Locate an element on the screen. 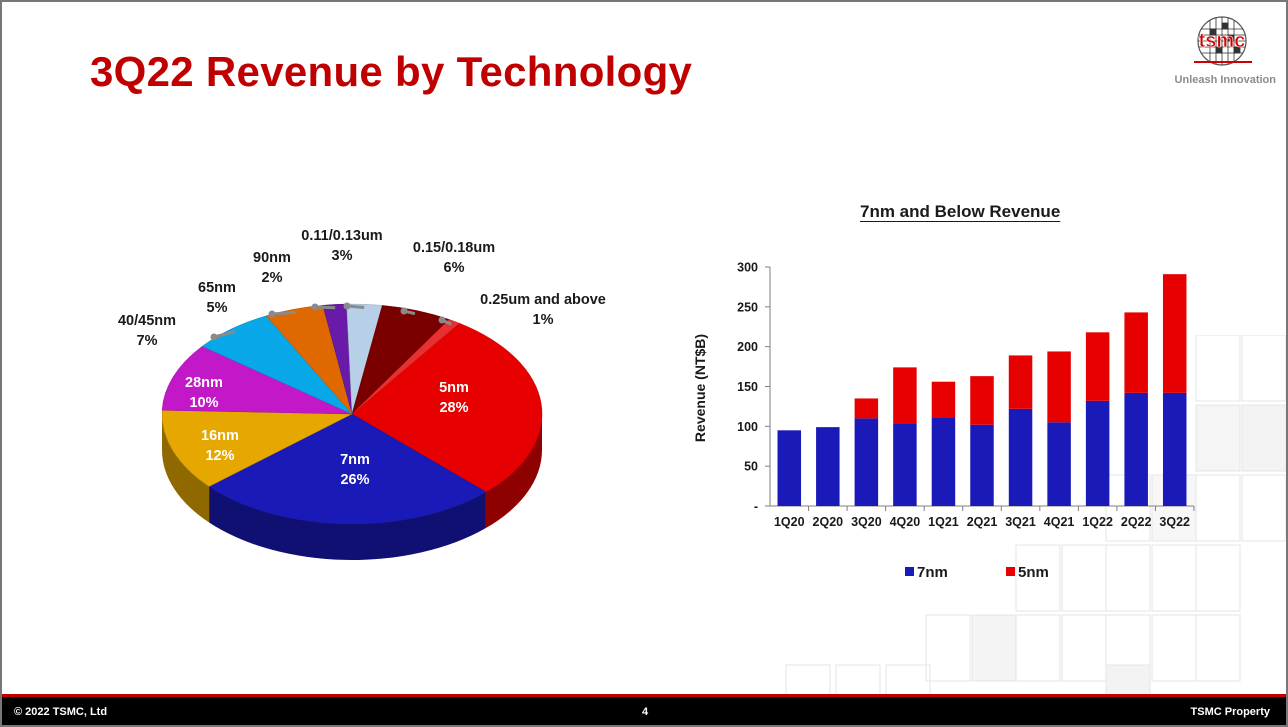 Image resolution: width=1288 pixels, height=727 pixels. bar-5nm-3q20 is located at coordinates (866, 408).